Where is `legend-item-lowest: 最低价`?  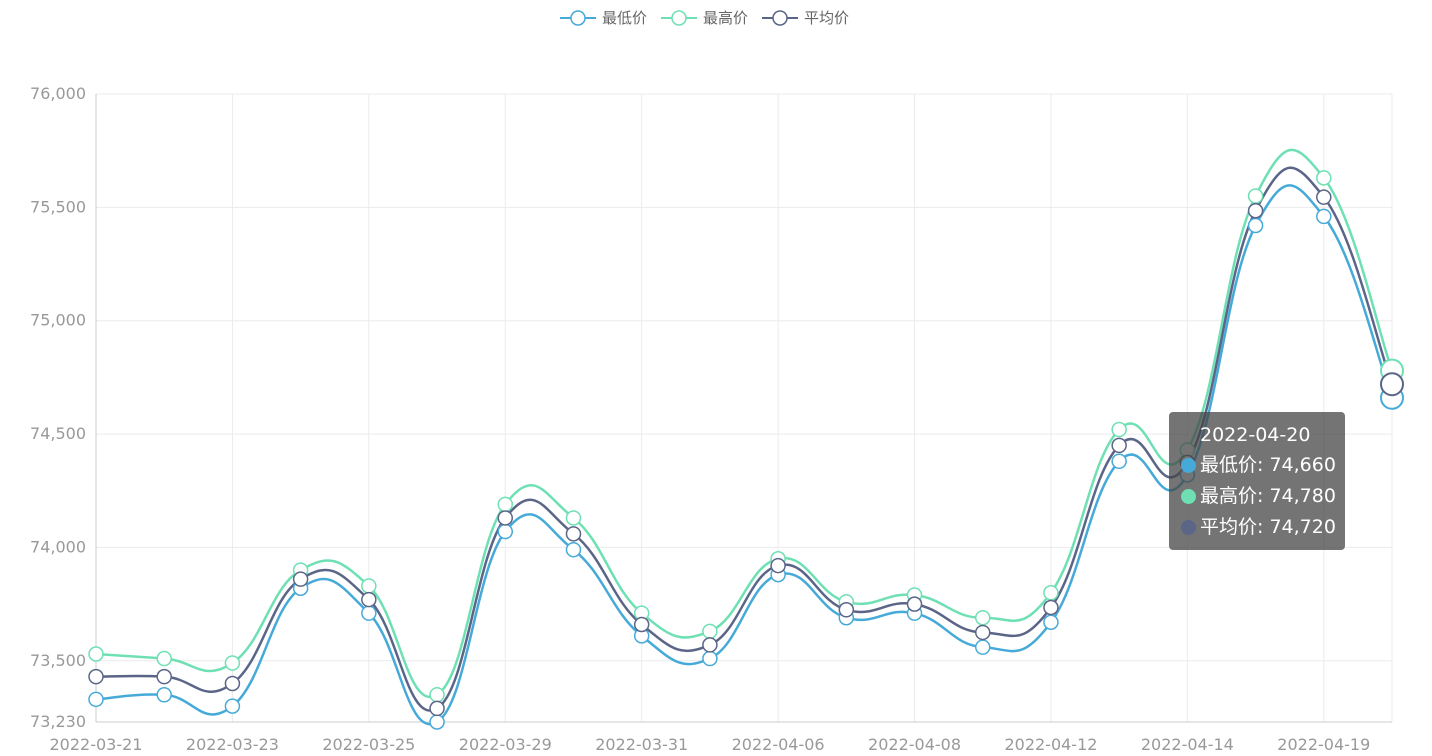
legend-item-lowest: 最低价 is located at coordinates (603, 17).